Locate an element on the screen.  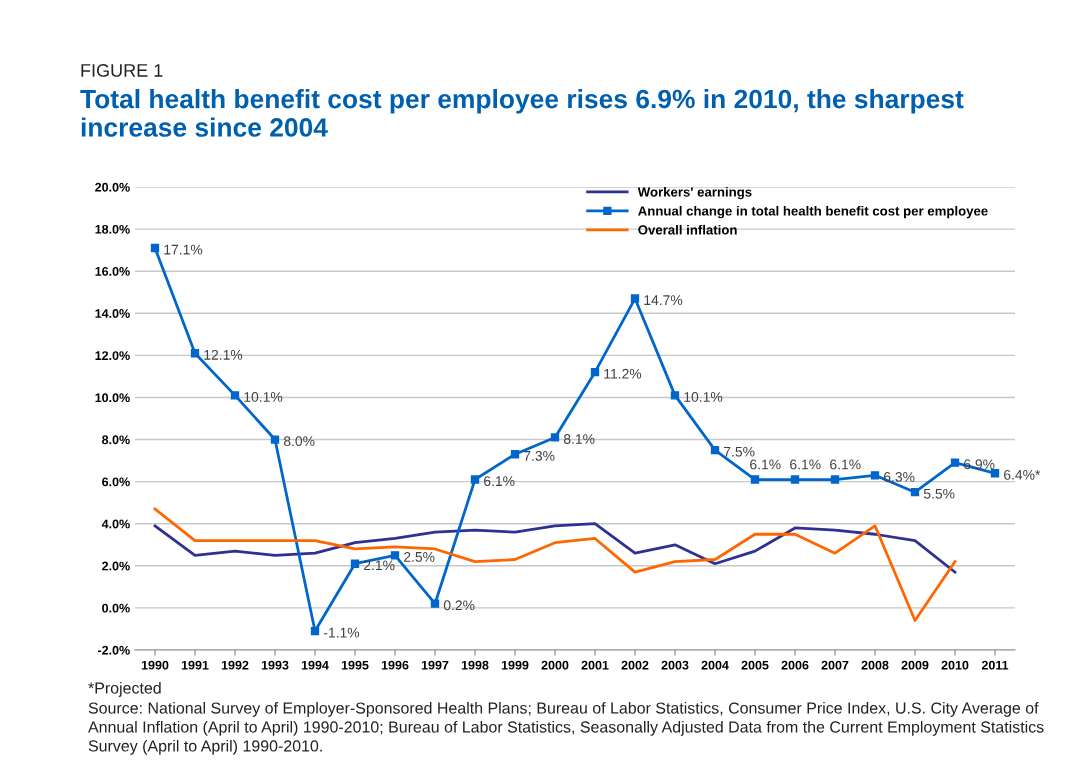
y-tick-label: 18.0% is located at coordinates (112, 229).